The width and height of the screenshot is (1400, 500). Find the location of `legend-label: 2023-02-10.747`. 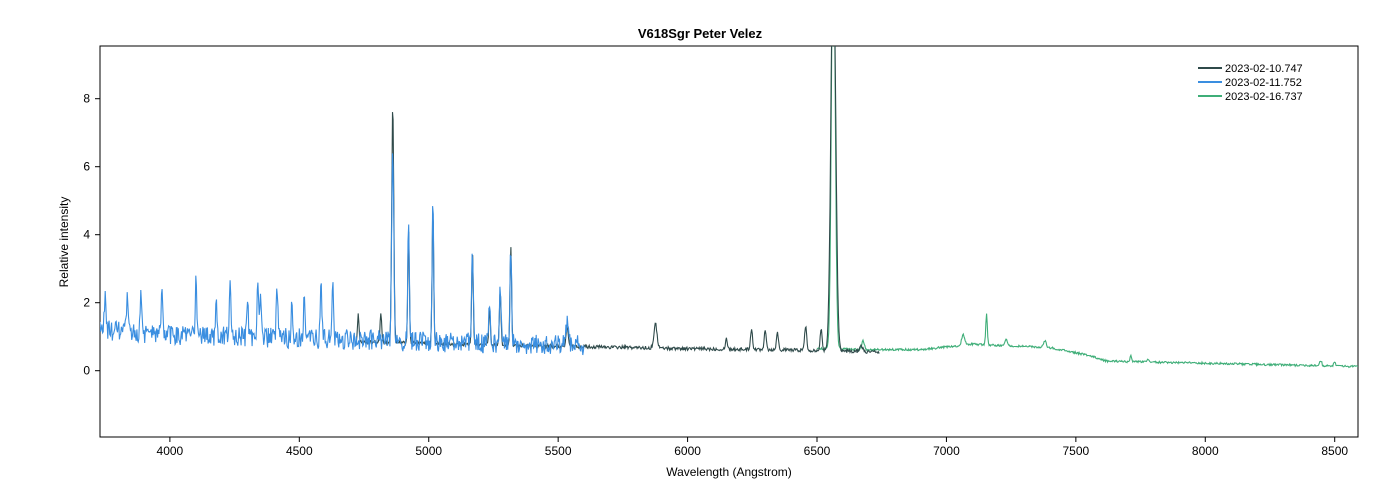

legend-label: 2023-02-10.747 is located at coordinates (1264, 69).